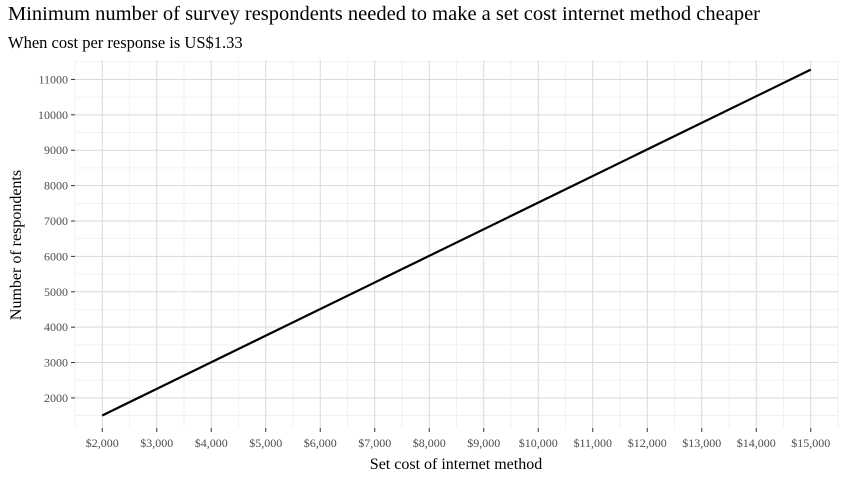  What do you see at coordinates (647, 443) in the screenshot?
I see `x-tick-label: $12,000` at bounding box center [647, 443].